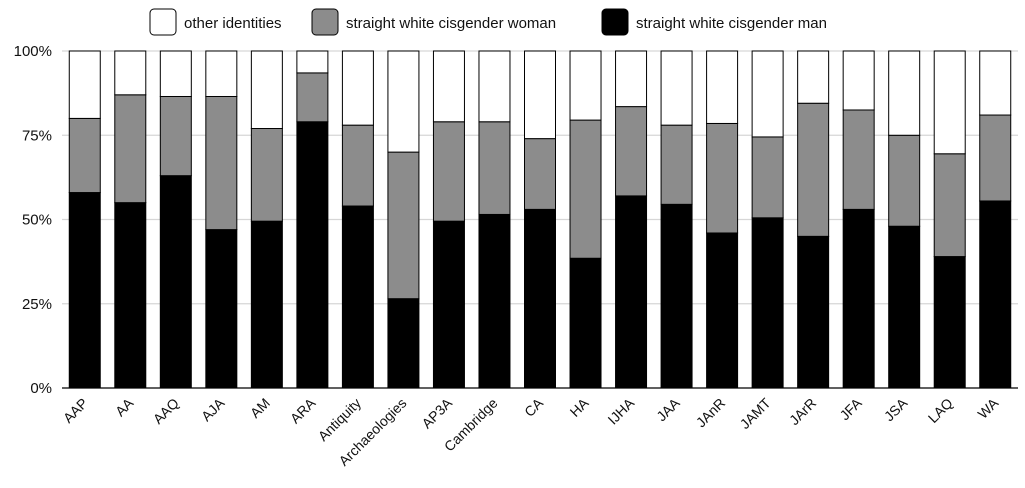 The image size is (1025, 488). What do you see at coordinates (312, 62) in the screenshot?
I see `bar-ara-other-identities` at bounding box center [312, 62].